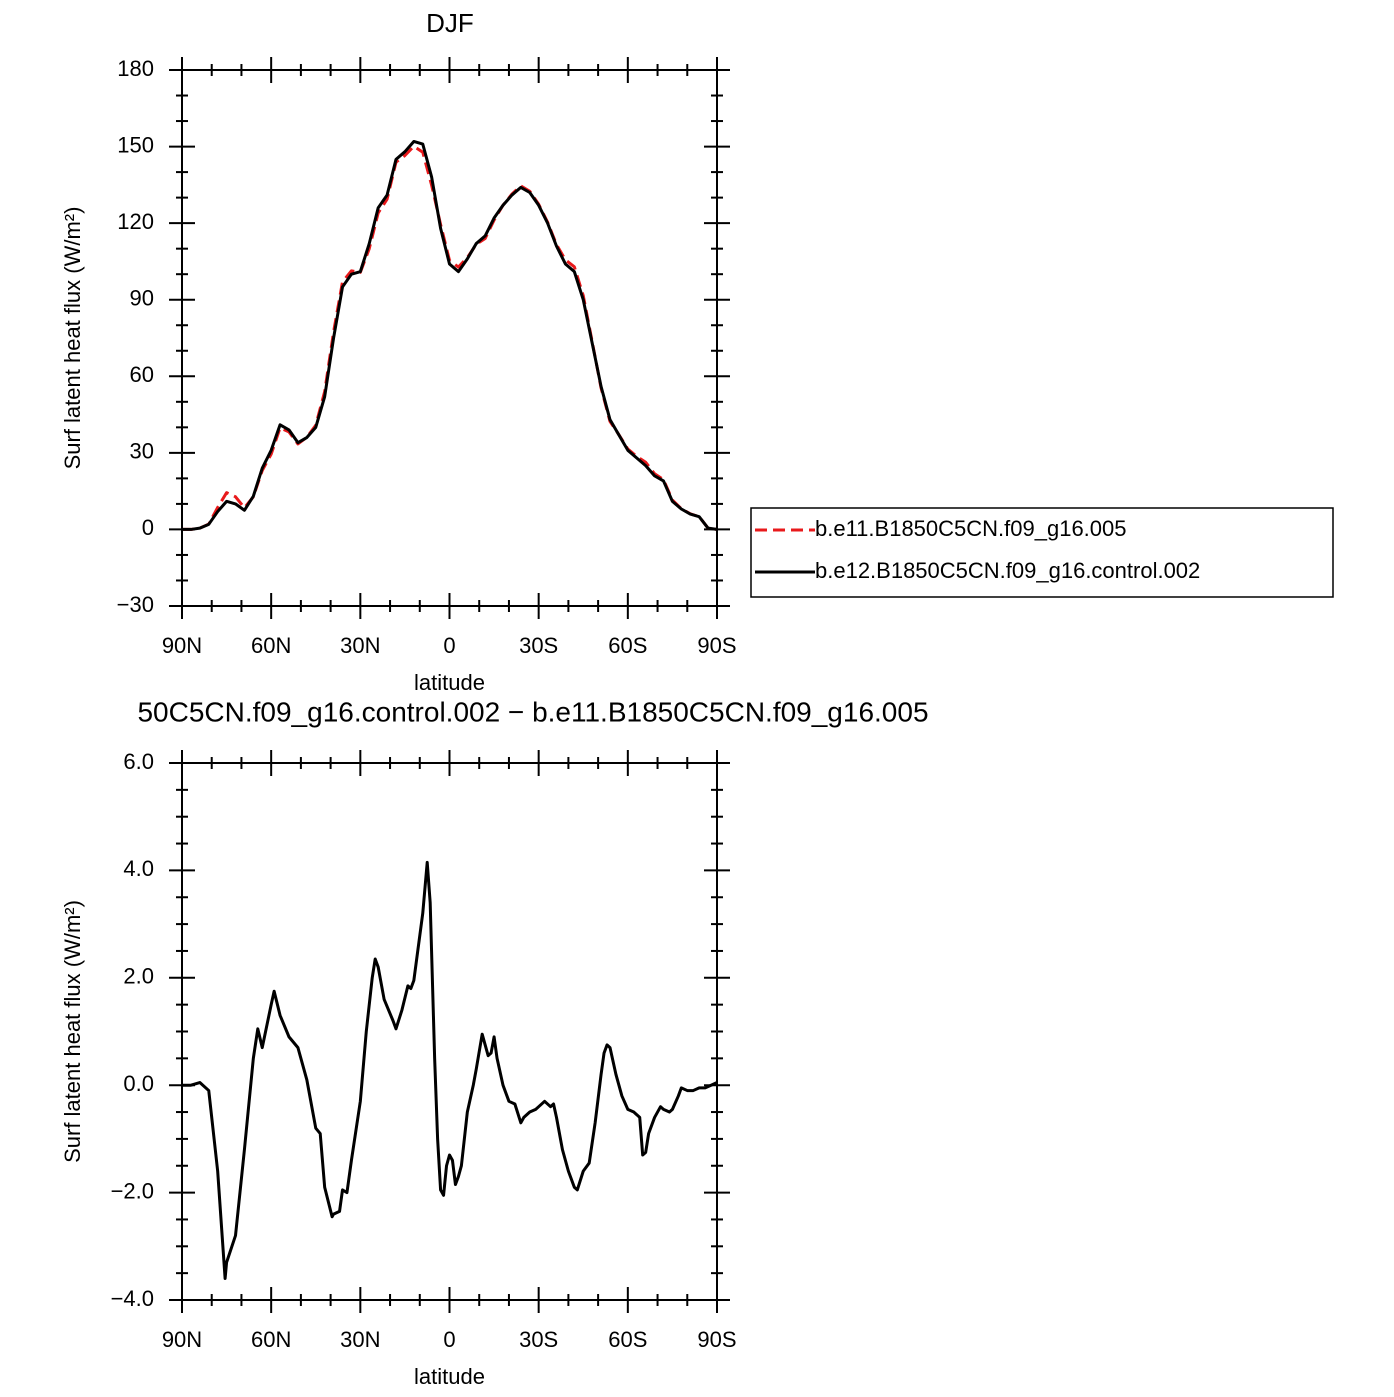 The image size is (1394, 1397). What do you see at coordinates (971, 528) in the screenshot?
I see `legend-label: b.e11.B1850C5CN.f09_g16.005` at bounding box center [971, 528].